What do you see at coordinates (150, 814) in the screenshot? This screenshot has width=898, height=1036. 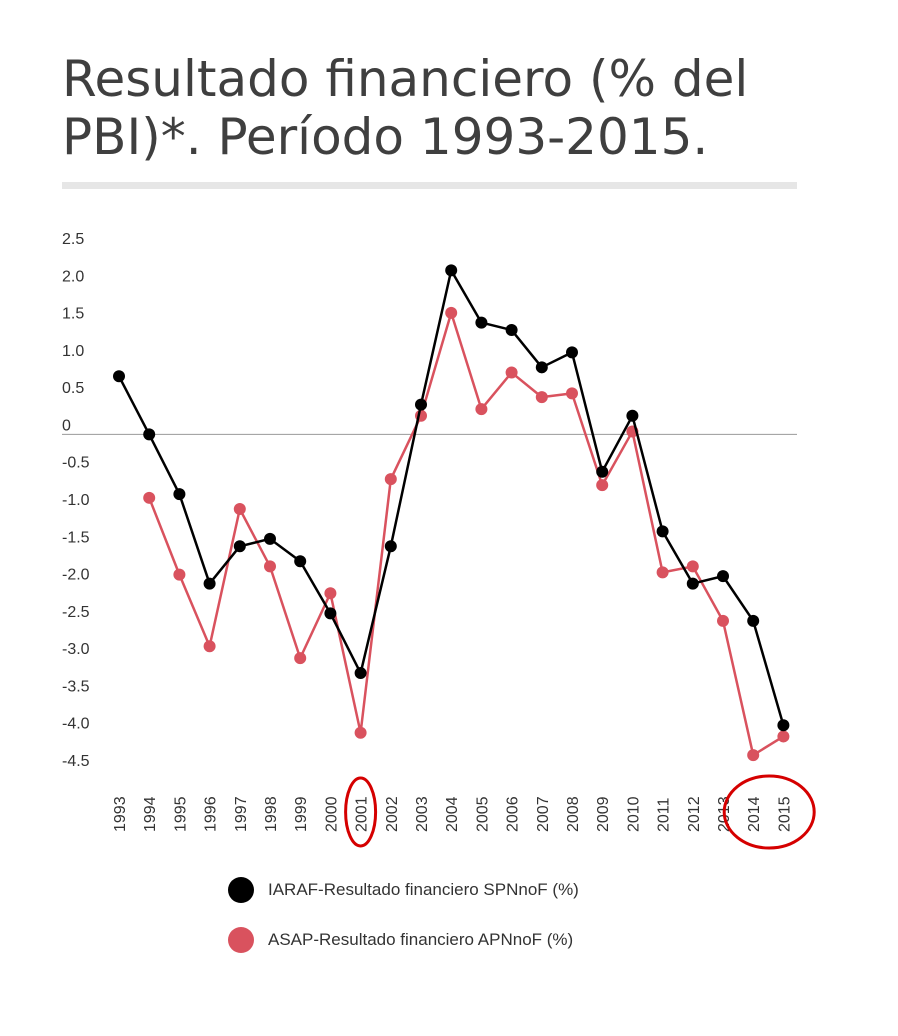 I see `x-tick-label: 1994` at bounding box center [150, 814].